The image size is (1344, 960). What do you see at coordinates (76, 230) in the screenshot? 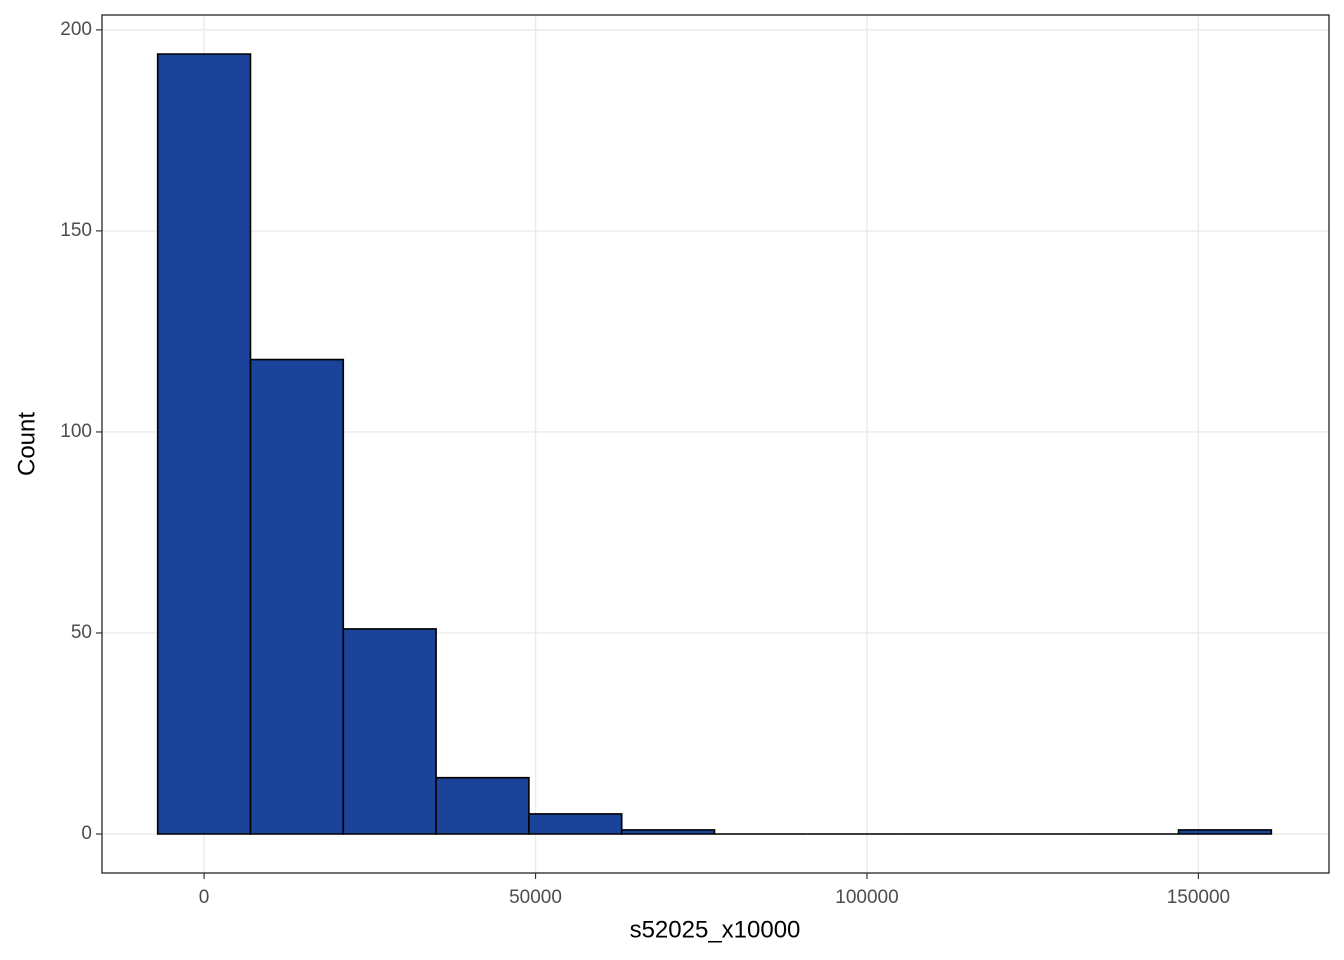
I see `y-tick-label: 150` at bounding box center [76, 230].